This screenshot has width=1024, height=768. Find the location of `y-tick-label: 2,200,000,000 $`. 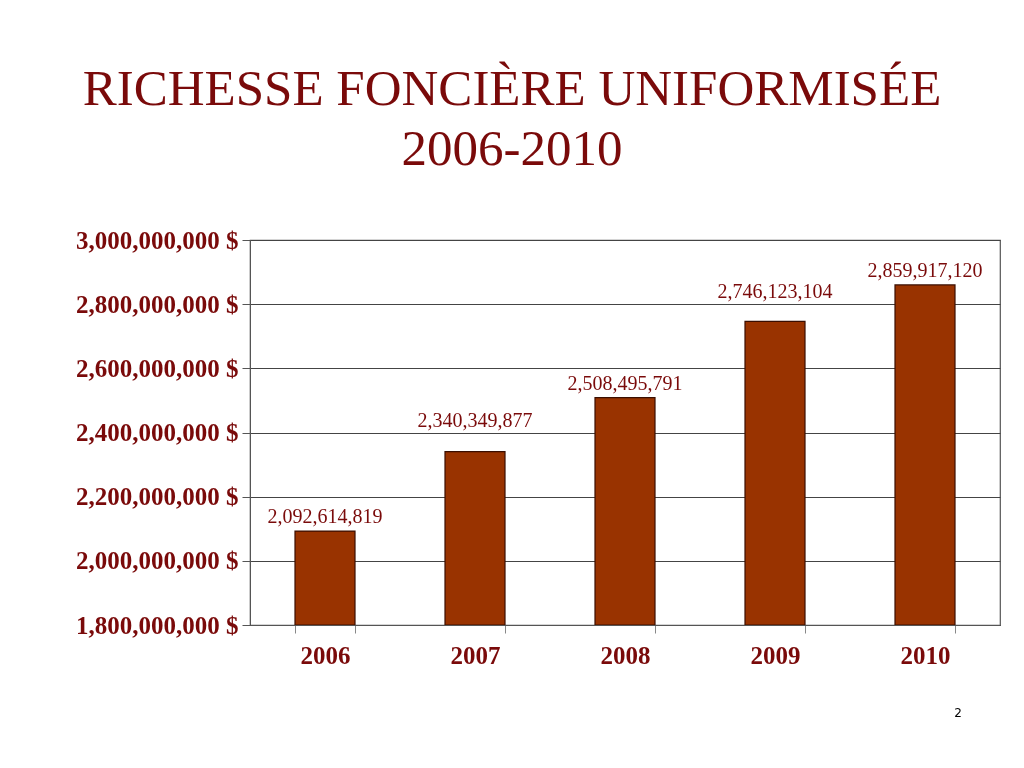

y-tick-label: 2,200,000,000 $ is located at coordinates (157, 497).